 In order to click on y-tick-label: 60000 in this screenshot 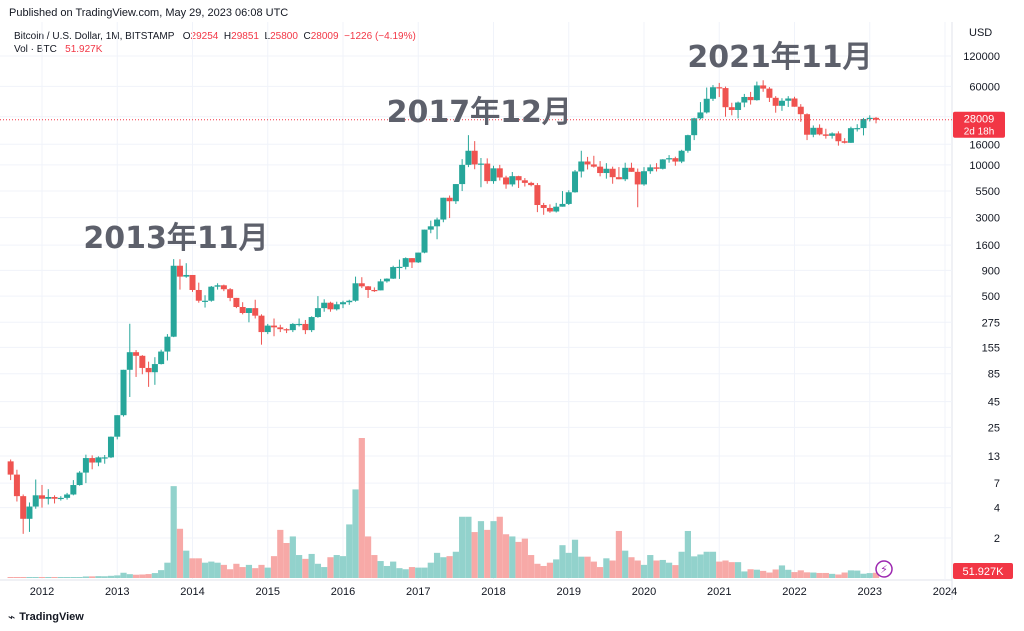, I will do `click(984, 87)`.